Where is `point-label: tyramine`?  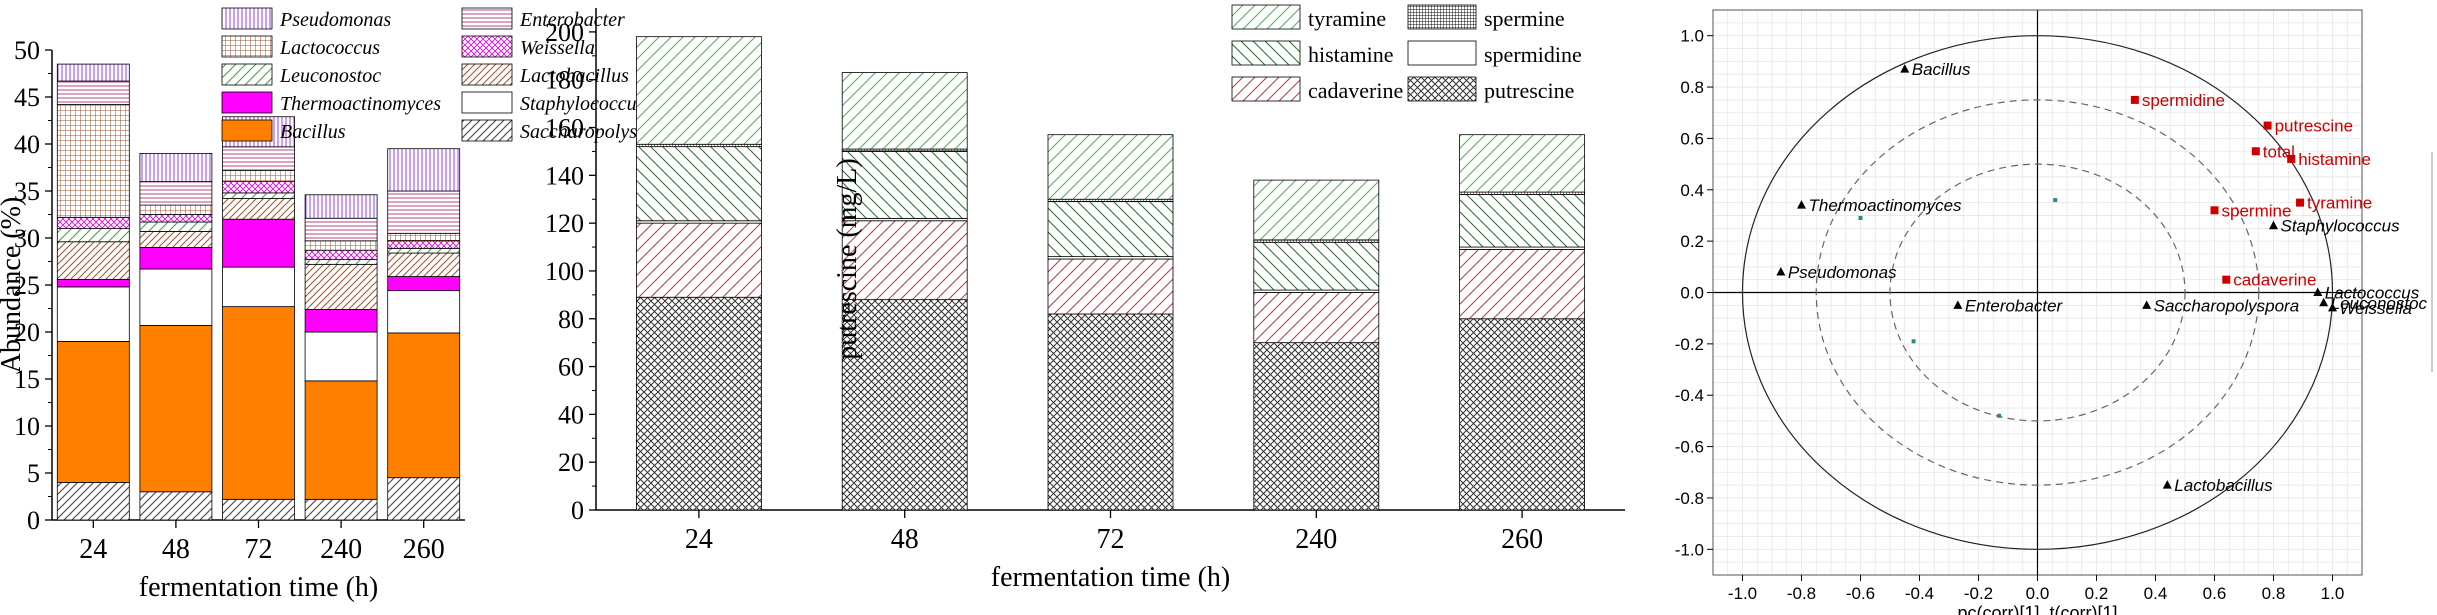 point-label: tyramine is located at coordinates (2339, 203).